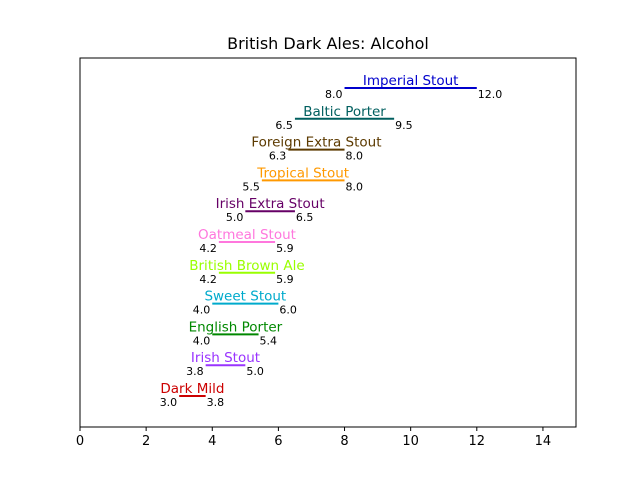 This screenshot has width=640, height=480. Describe the element at coordinates (490, 94) in the screenshot. I see `high-value-label: 12.0` at that location.